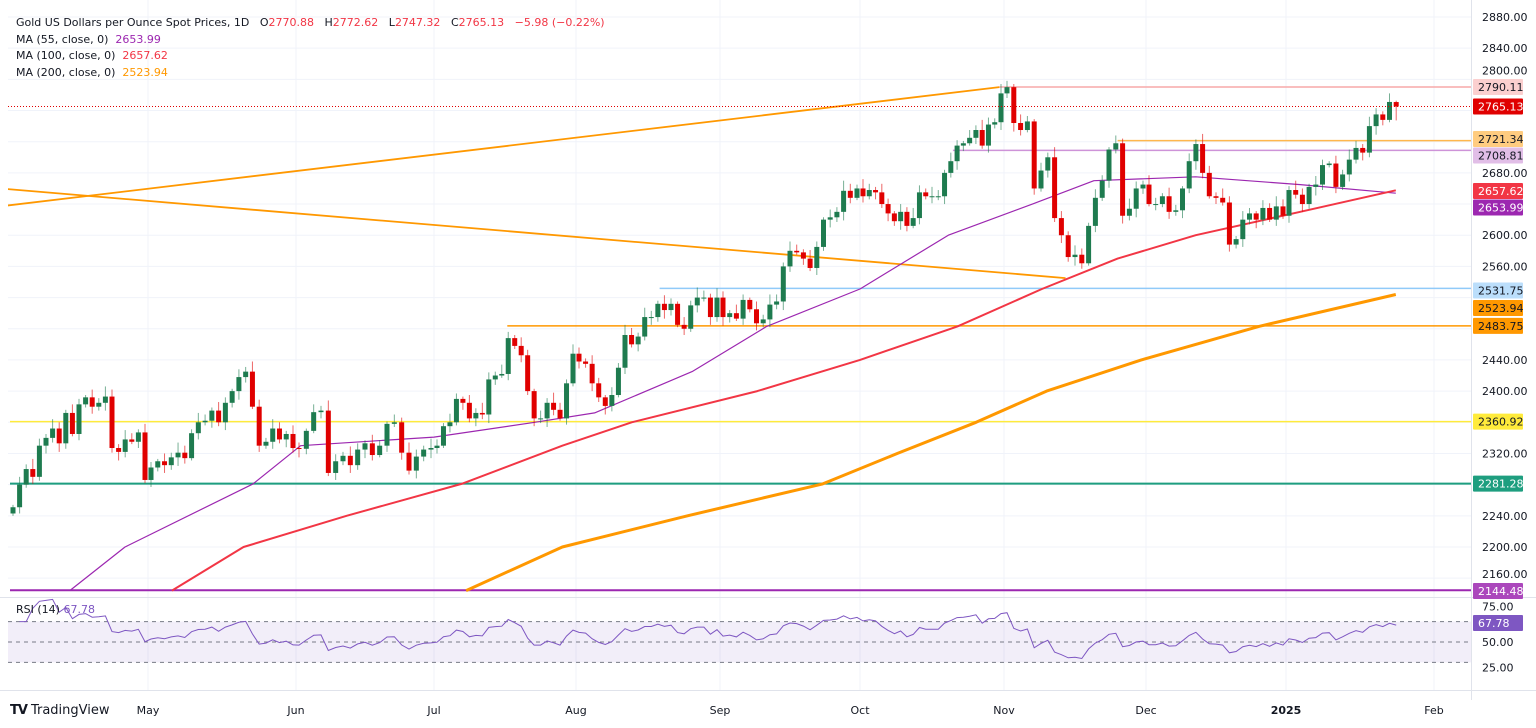  I want to click on time-tick-label: Sep, so click(720, 710).